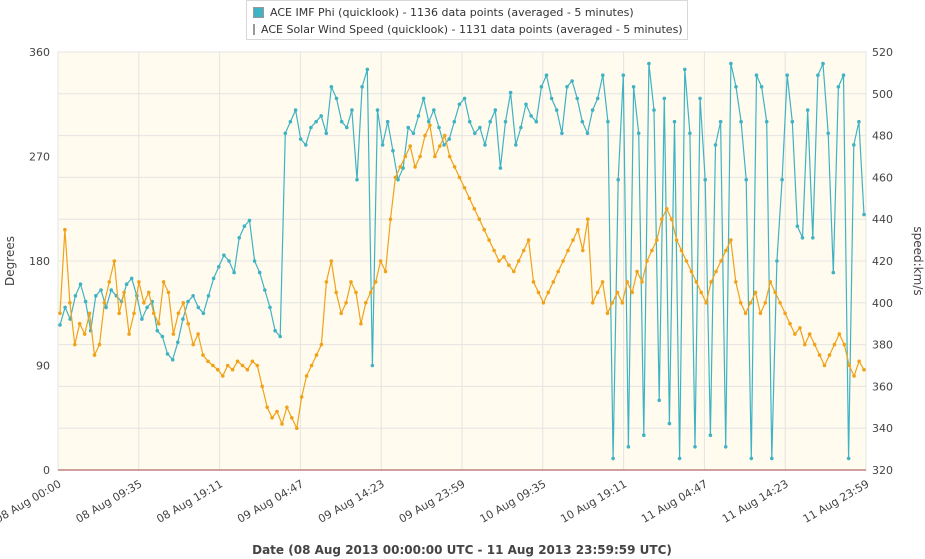  I want to click on right-tick-label: 420, so click(882, 261).